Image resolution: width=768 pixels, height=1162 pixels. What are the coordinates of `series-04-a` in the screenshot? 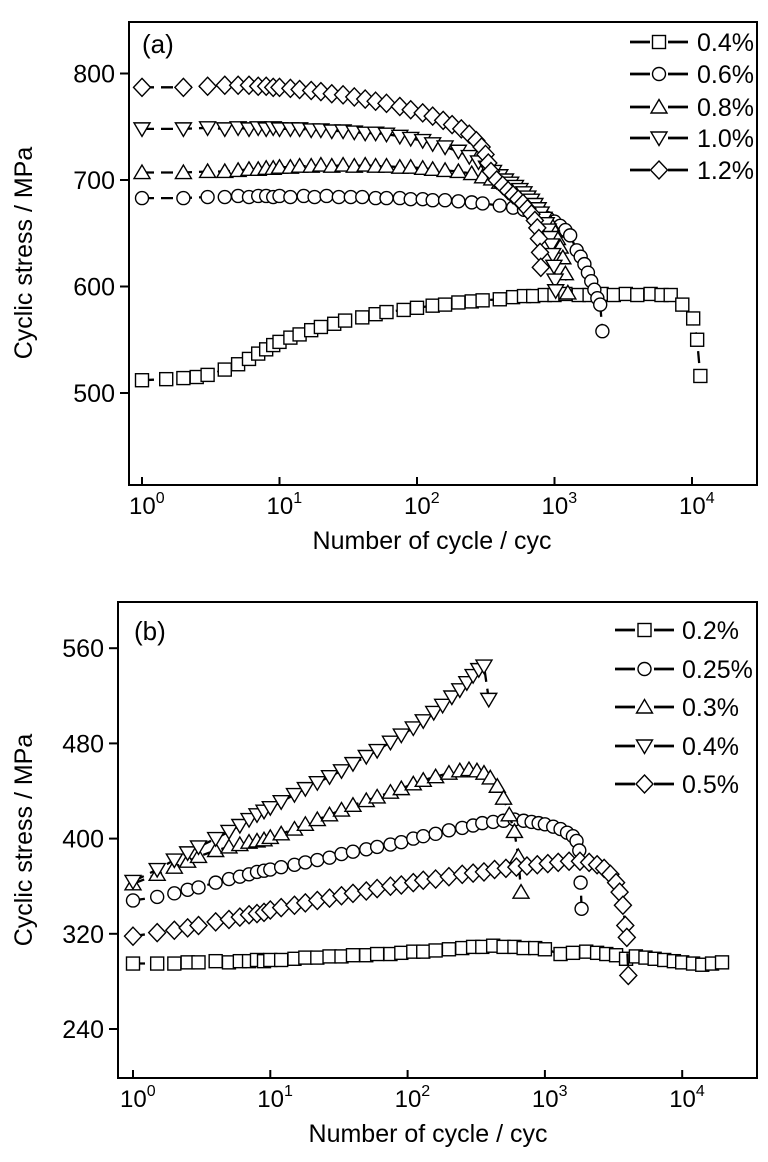 It's located at (421, 337).